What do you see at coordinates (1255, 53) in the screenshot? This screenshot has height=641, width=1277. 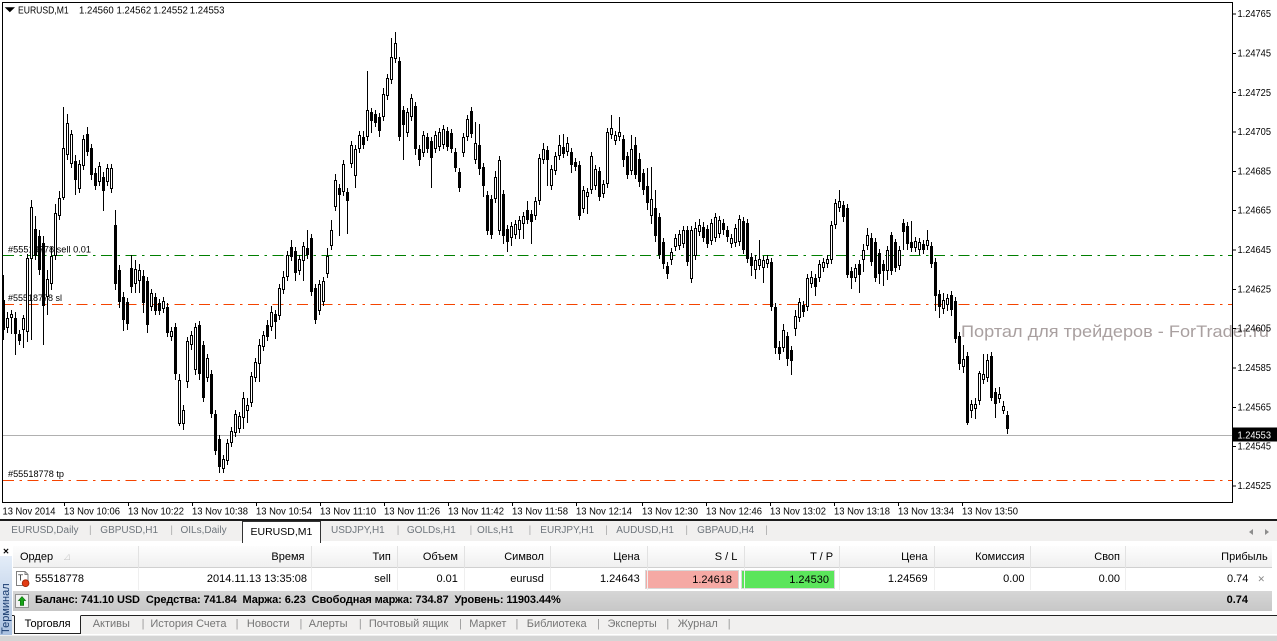 I see `svg-text: 1.24745` at bounding box center [1255, 53].